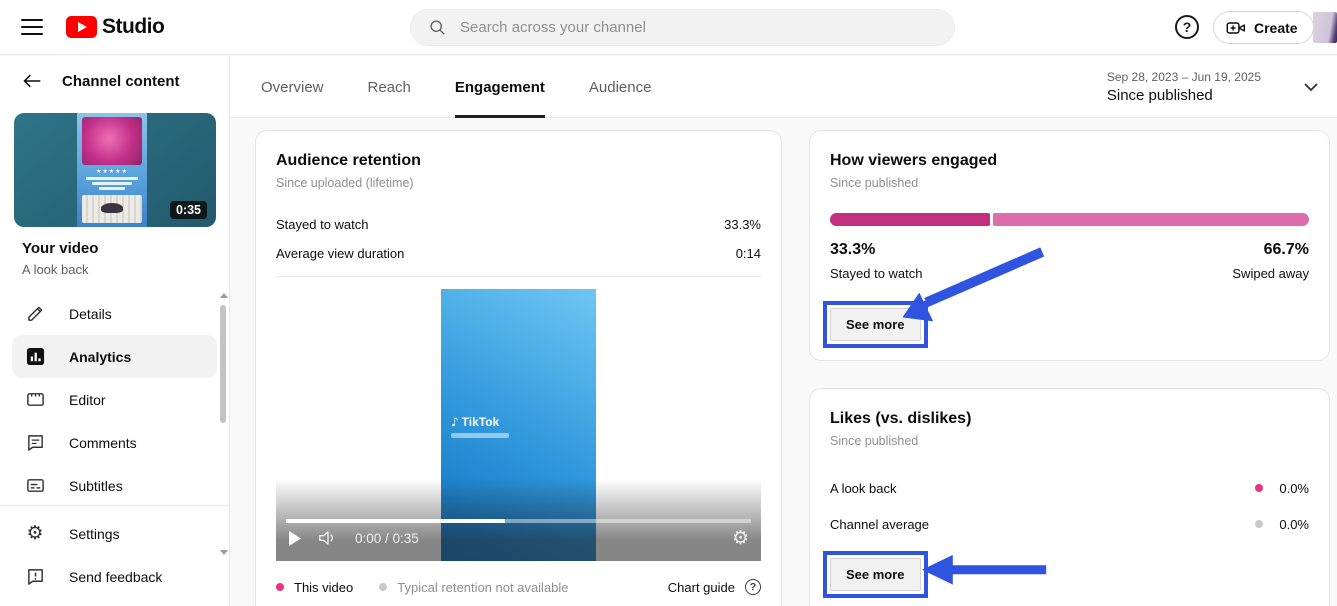 This screenshot has height=606, width=1337. I want to click on tiktok-username-blur, so click(480, 435).